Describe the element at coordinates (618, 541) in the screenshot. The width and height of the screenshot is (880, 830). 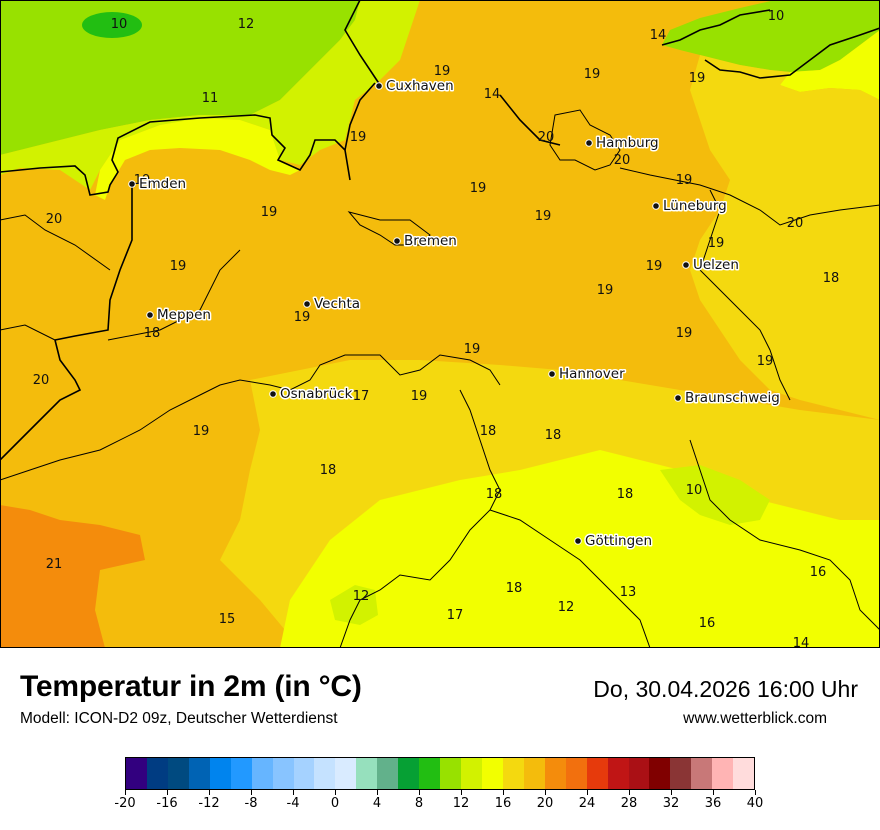
I see `city-label: Göttingen` at that location.